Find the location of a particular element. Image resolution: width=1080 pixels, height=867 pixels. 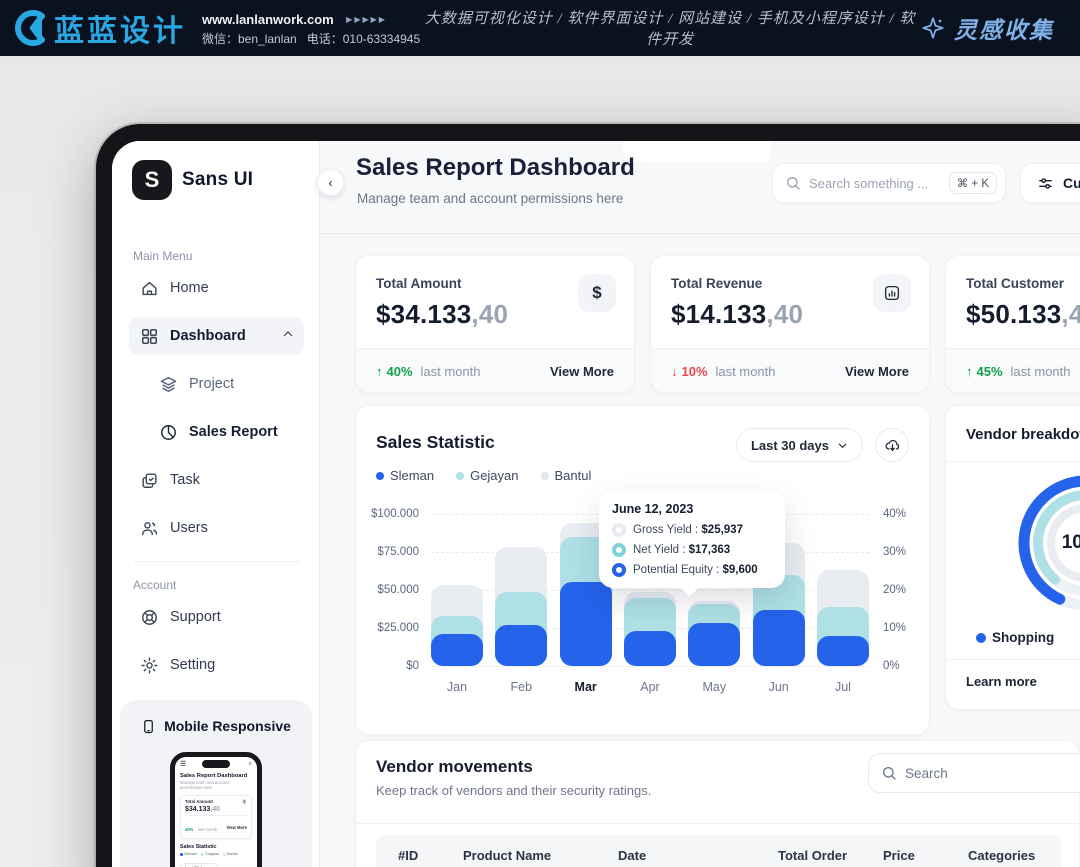

cloud-download-icon is located at coordinates (892, 445).